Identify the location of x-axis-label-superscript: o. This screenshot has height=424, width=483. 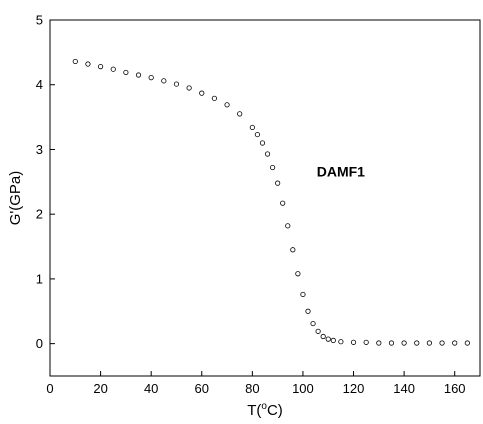
(264, 406).